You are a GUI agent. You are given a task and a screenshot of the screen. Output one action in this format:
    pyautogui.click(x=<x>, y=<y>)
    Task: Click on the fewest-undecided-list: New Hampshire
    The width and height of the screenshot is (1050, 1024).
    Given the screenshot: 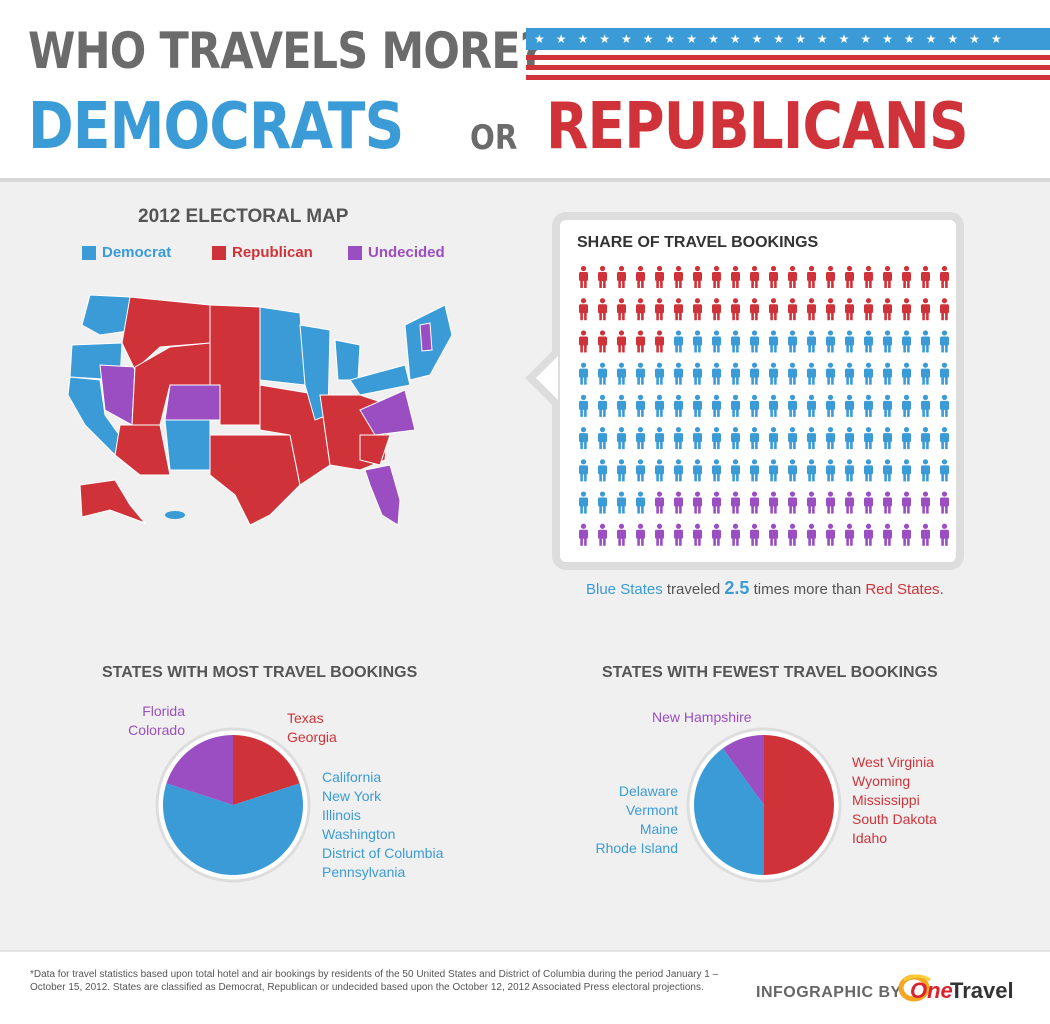 What is the action you would take?
    pyautogui.click(x=702, y=717)
    